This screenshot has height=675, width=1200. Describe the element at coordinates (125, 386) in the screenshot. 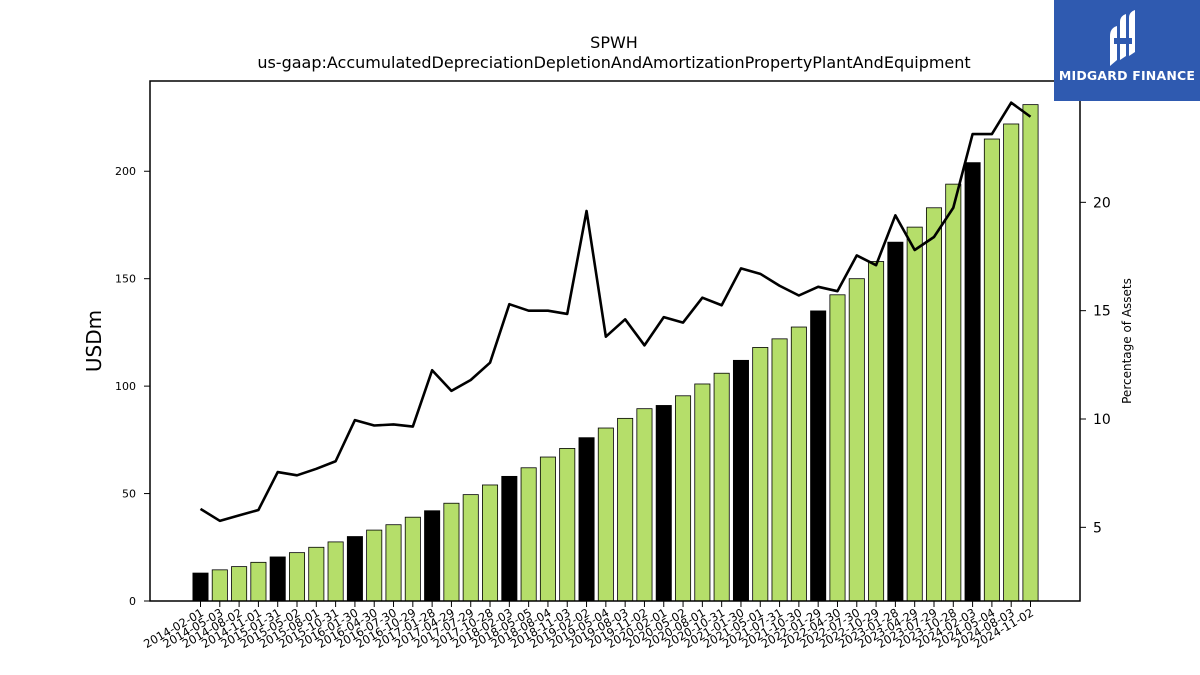

I see `y-tick-label: 100` at that location.